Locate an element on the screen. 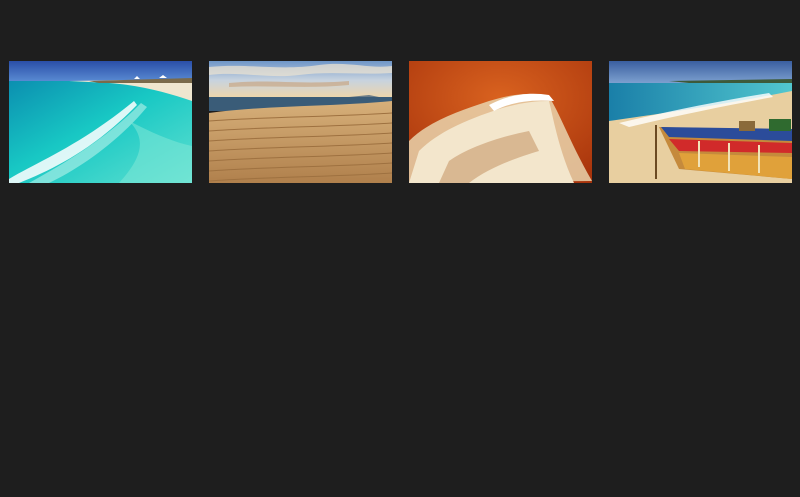 The height and width of the screenshot is (497, 800). sand-dunes-image is located at coordinates (300, 122).